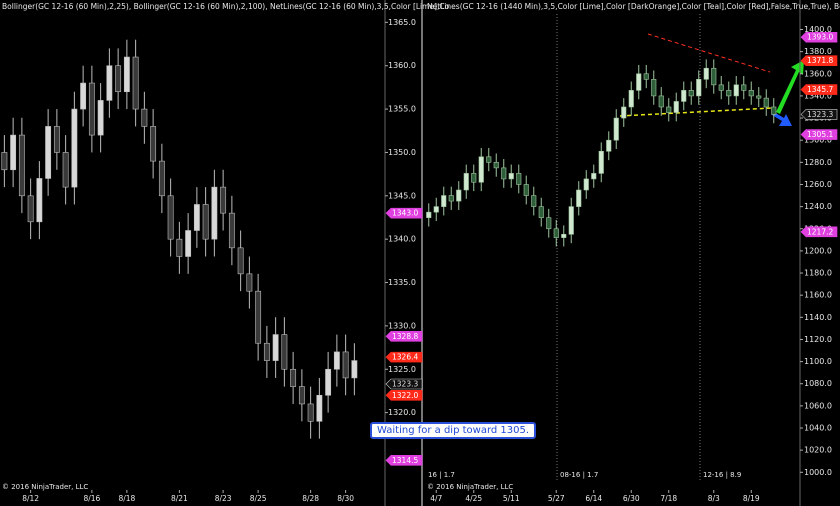  Describe the element at coordinates (696, 112) in the screenshot. I see `trend-line` at that location.